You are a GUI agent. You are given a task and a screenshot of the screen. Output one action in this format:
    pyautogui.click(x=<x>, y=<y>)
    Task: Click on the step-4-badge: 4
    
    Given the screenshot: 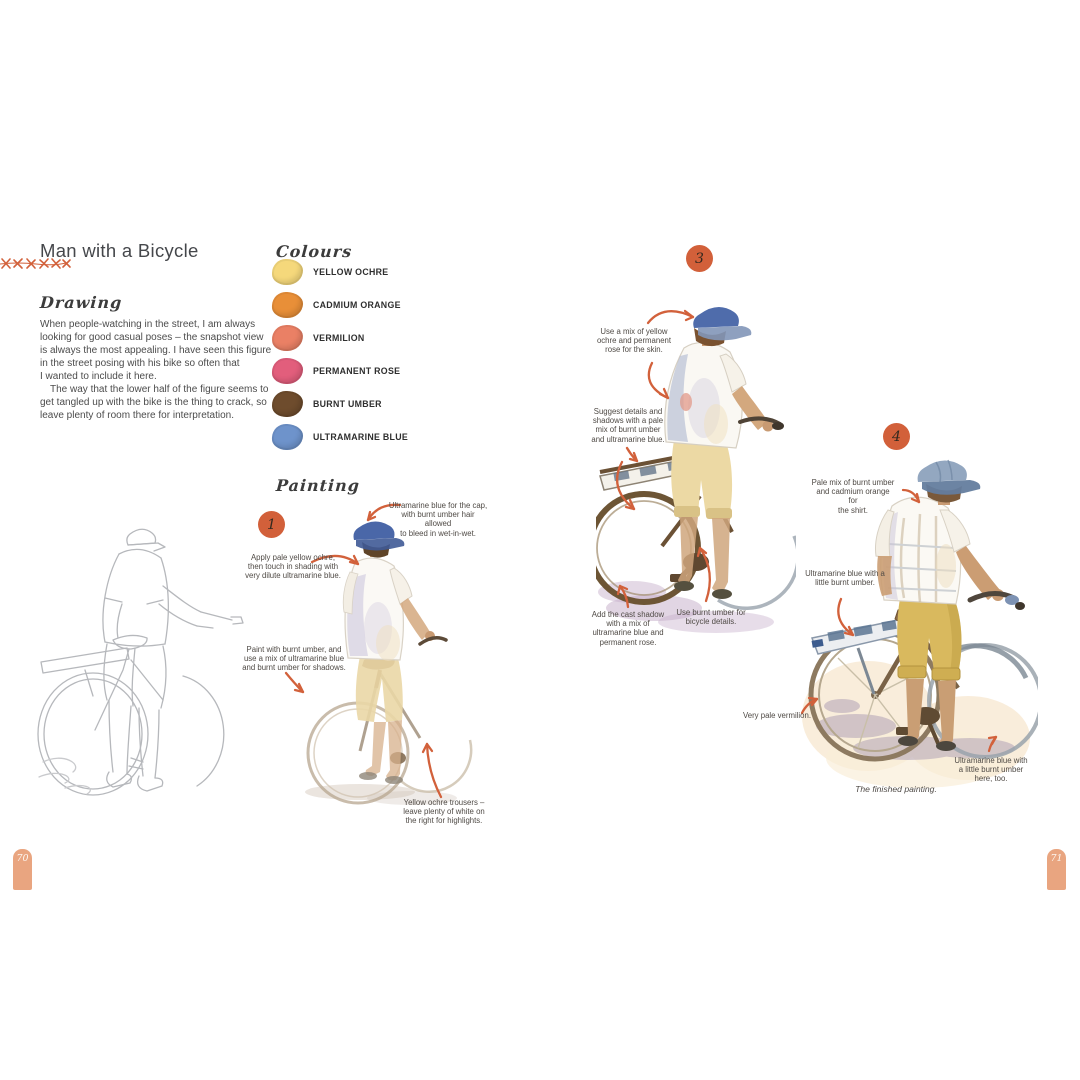 What is the action you would take?
    pyautogui.click(x=896, y=436)
    